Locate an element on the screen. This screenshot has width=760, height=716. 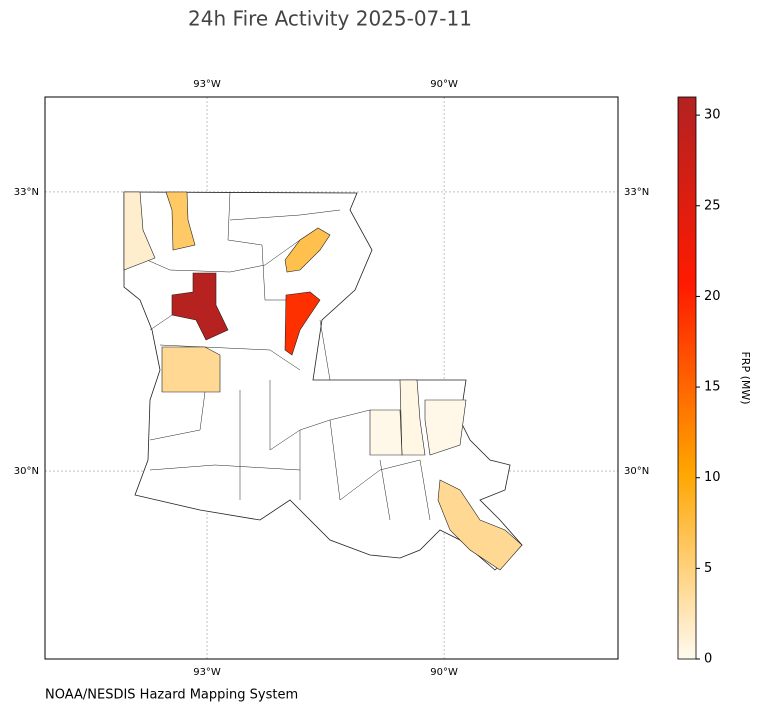
colorbar-tick-label: 15 is located at coordinates (712, 387).